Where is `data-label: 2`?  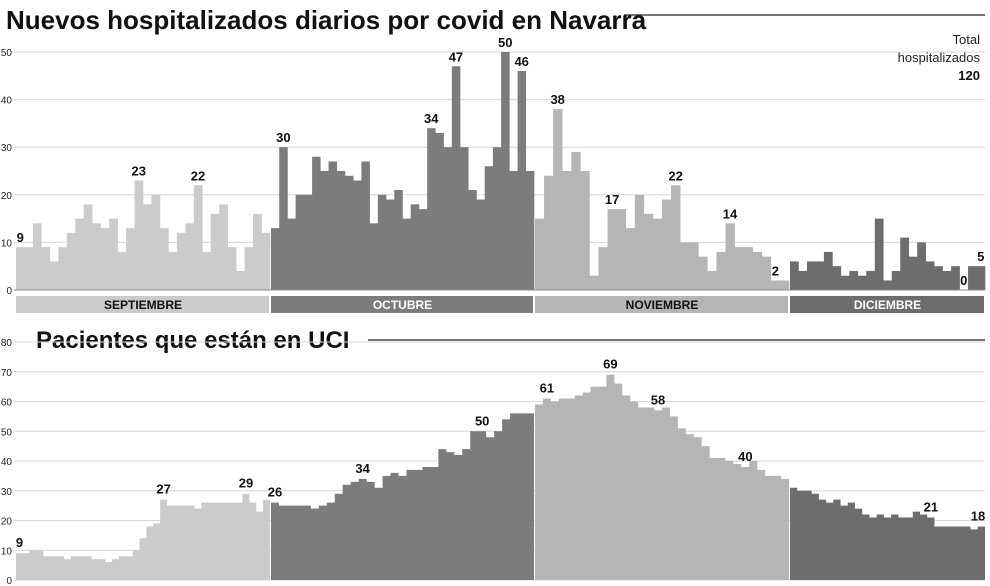 data-label: 2 is located at coordinates (775, 270).